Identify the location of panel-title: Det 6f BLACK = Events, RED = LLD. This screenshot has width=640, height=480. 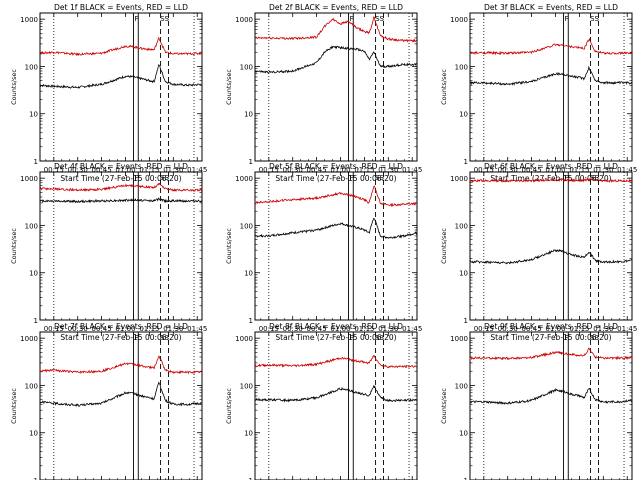
(551, 166).